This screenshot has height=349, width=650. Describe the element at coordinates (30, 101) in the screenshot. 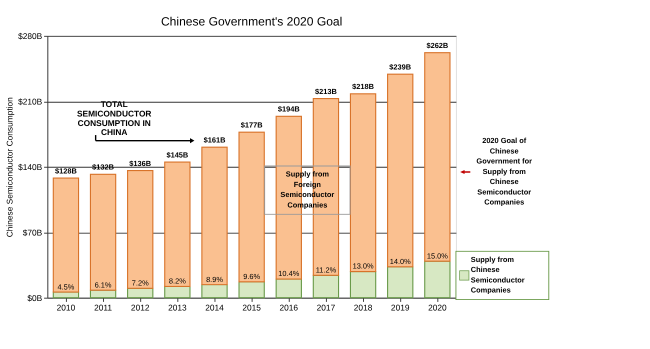

I see `y-tick-label: $210B` at that location.